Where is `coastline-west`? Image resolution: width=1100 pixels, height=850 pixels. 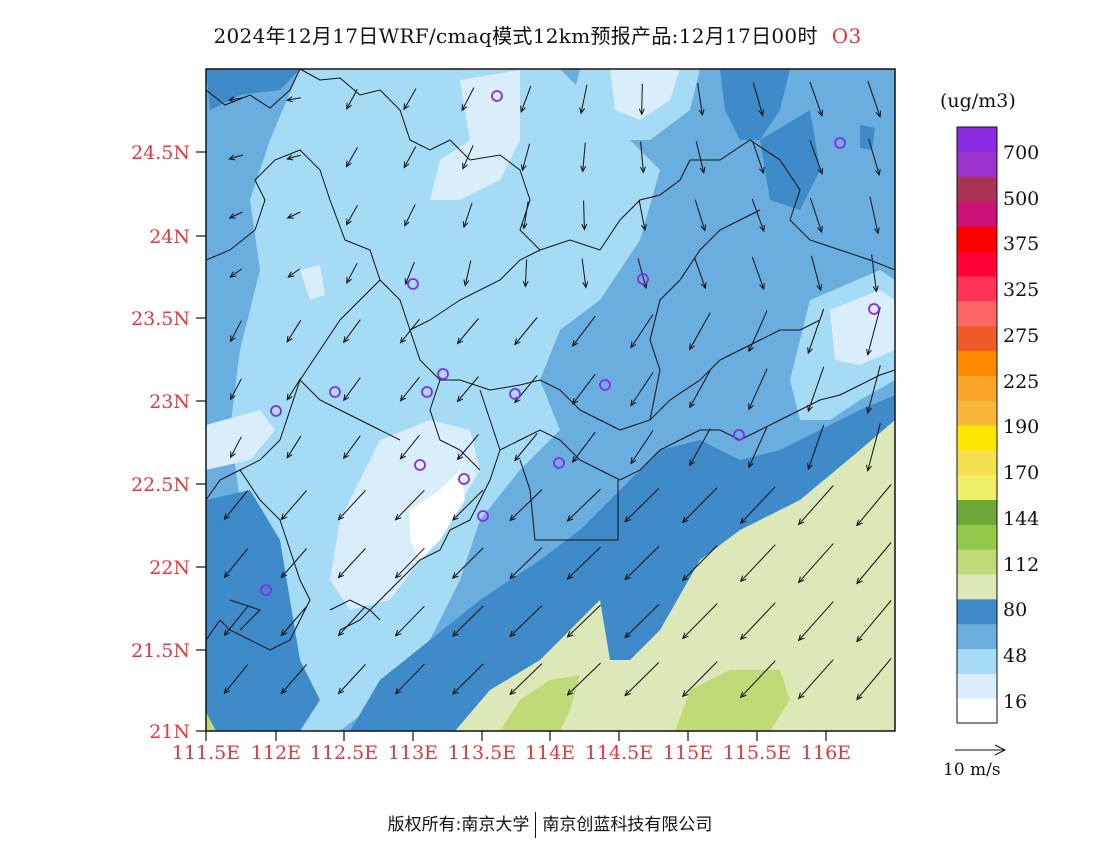 coastline-west is located at coordinates (293, 625).